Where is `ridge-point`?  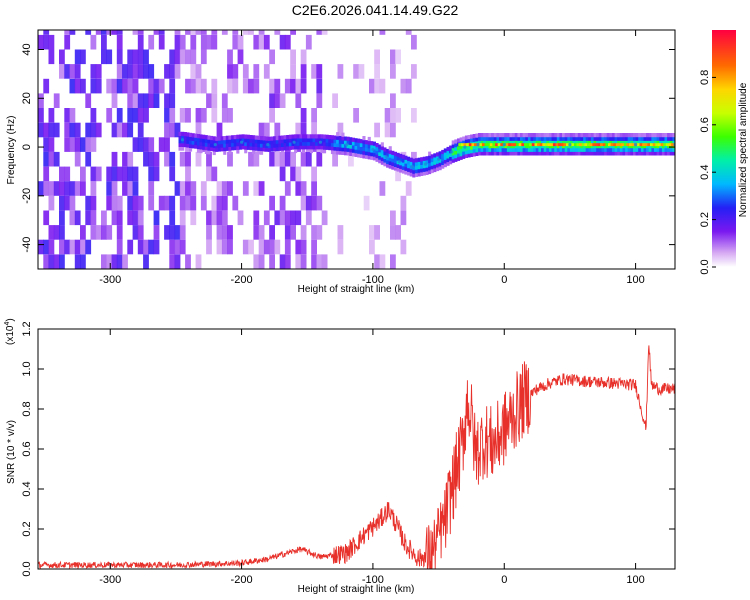
ridge-point is located at coordinates (439, 159).